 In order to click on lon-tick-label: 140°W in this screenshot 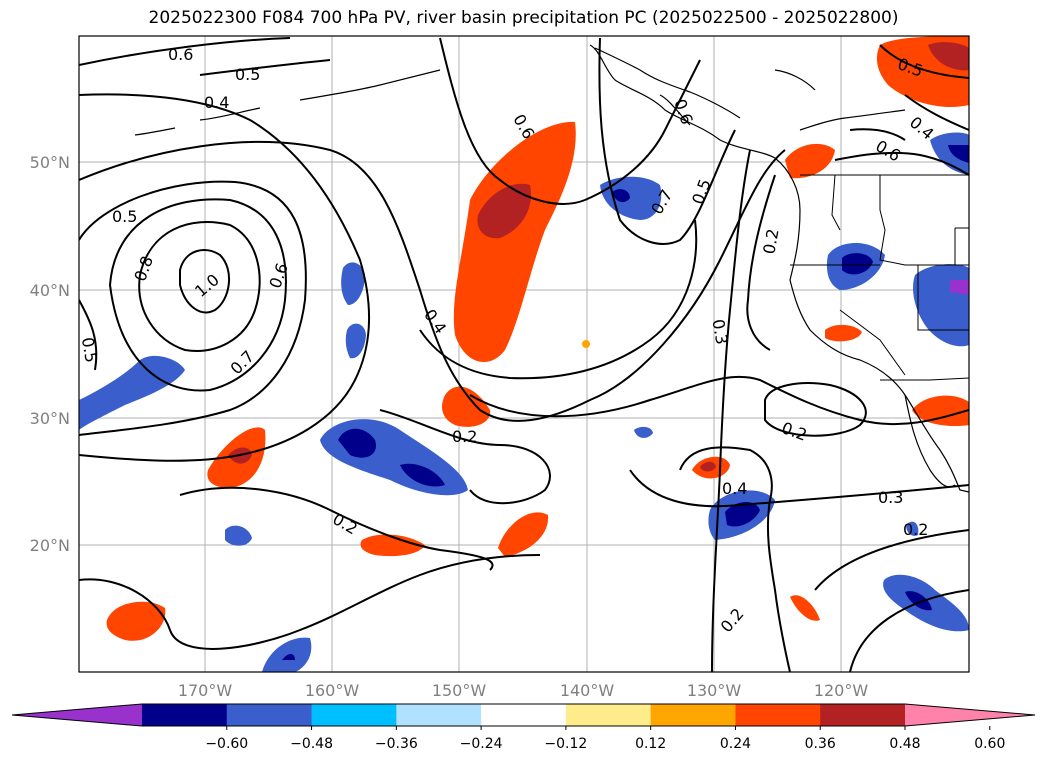, I will do `click(587, 690)`.